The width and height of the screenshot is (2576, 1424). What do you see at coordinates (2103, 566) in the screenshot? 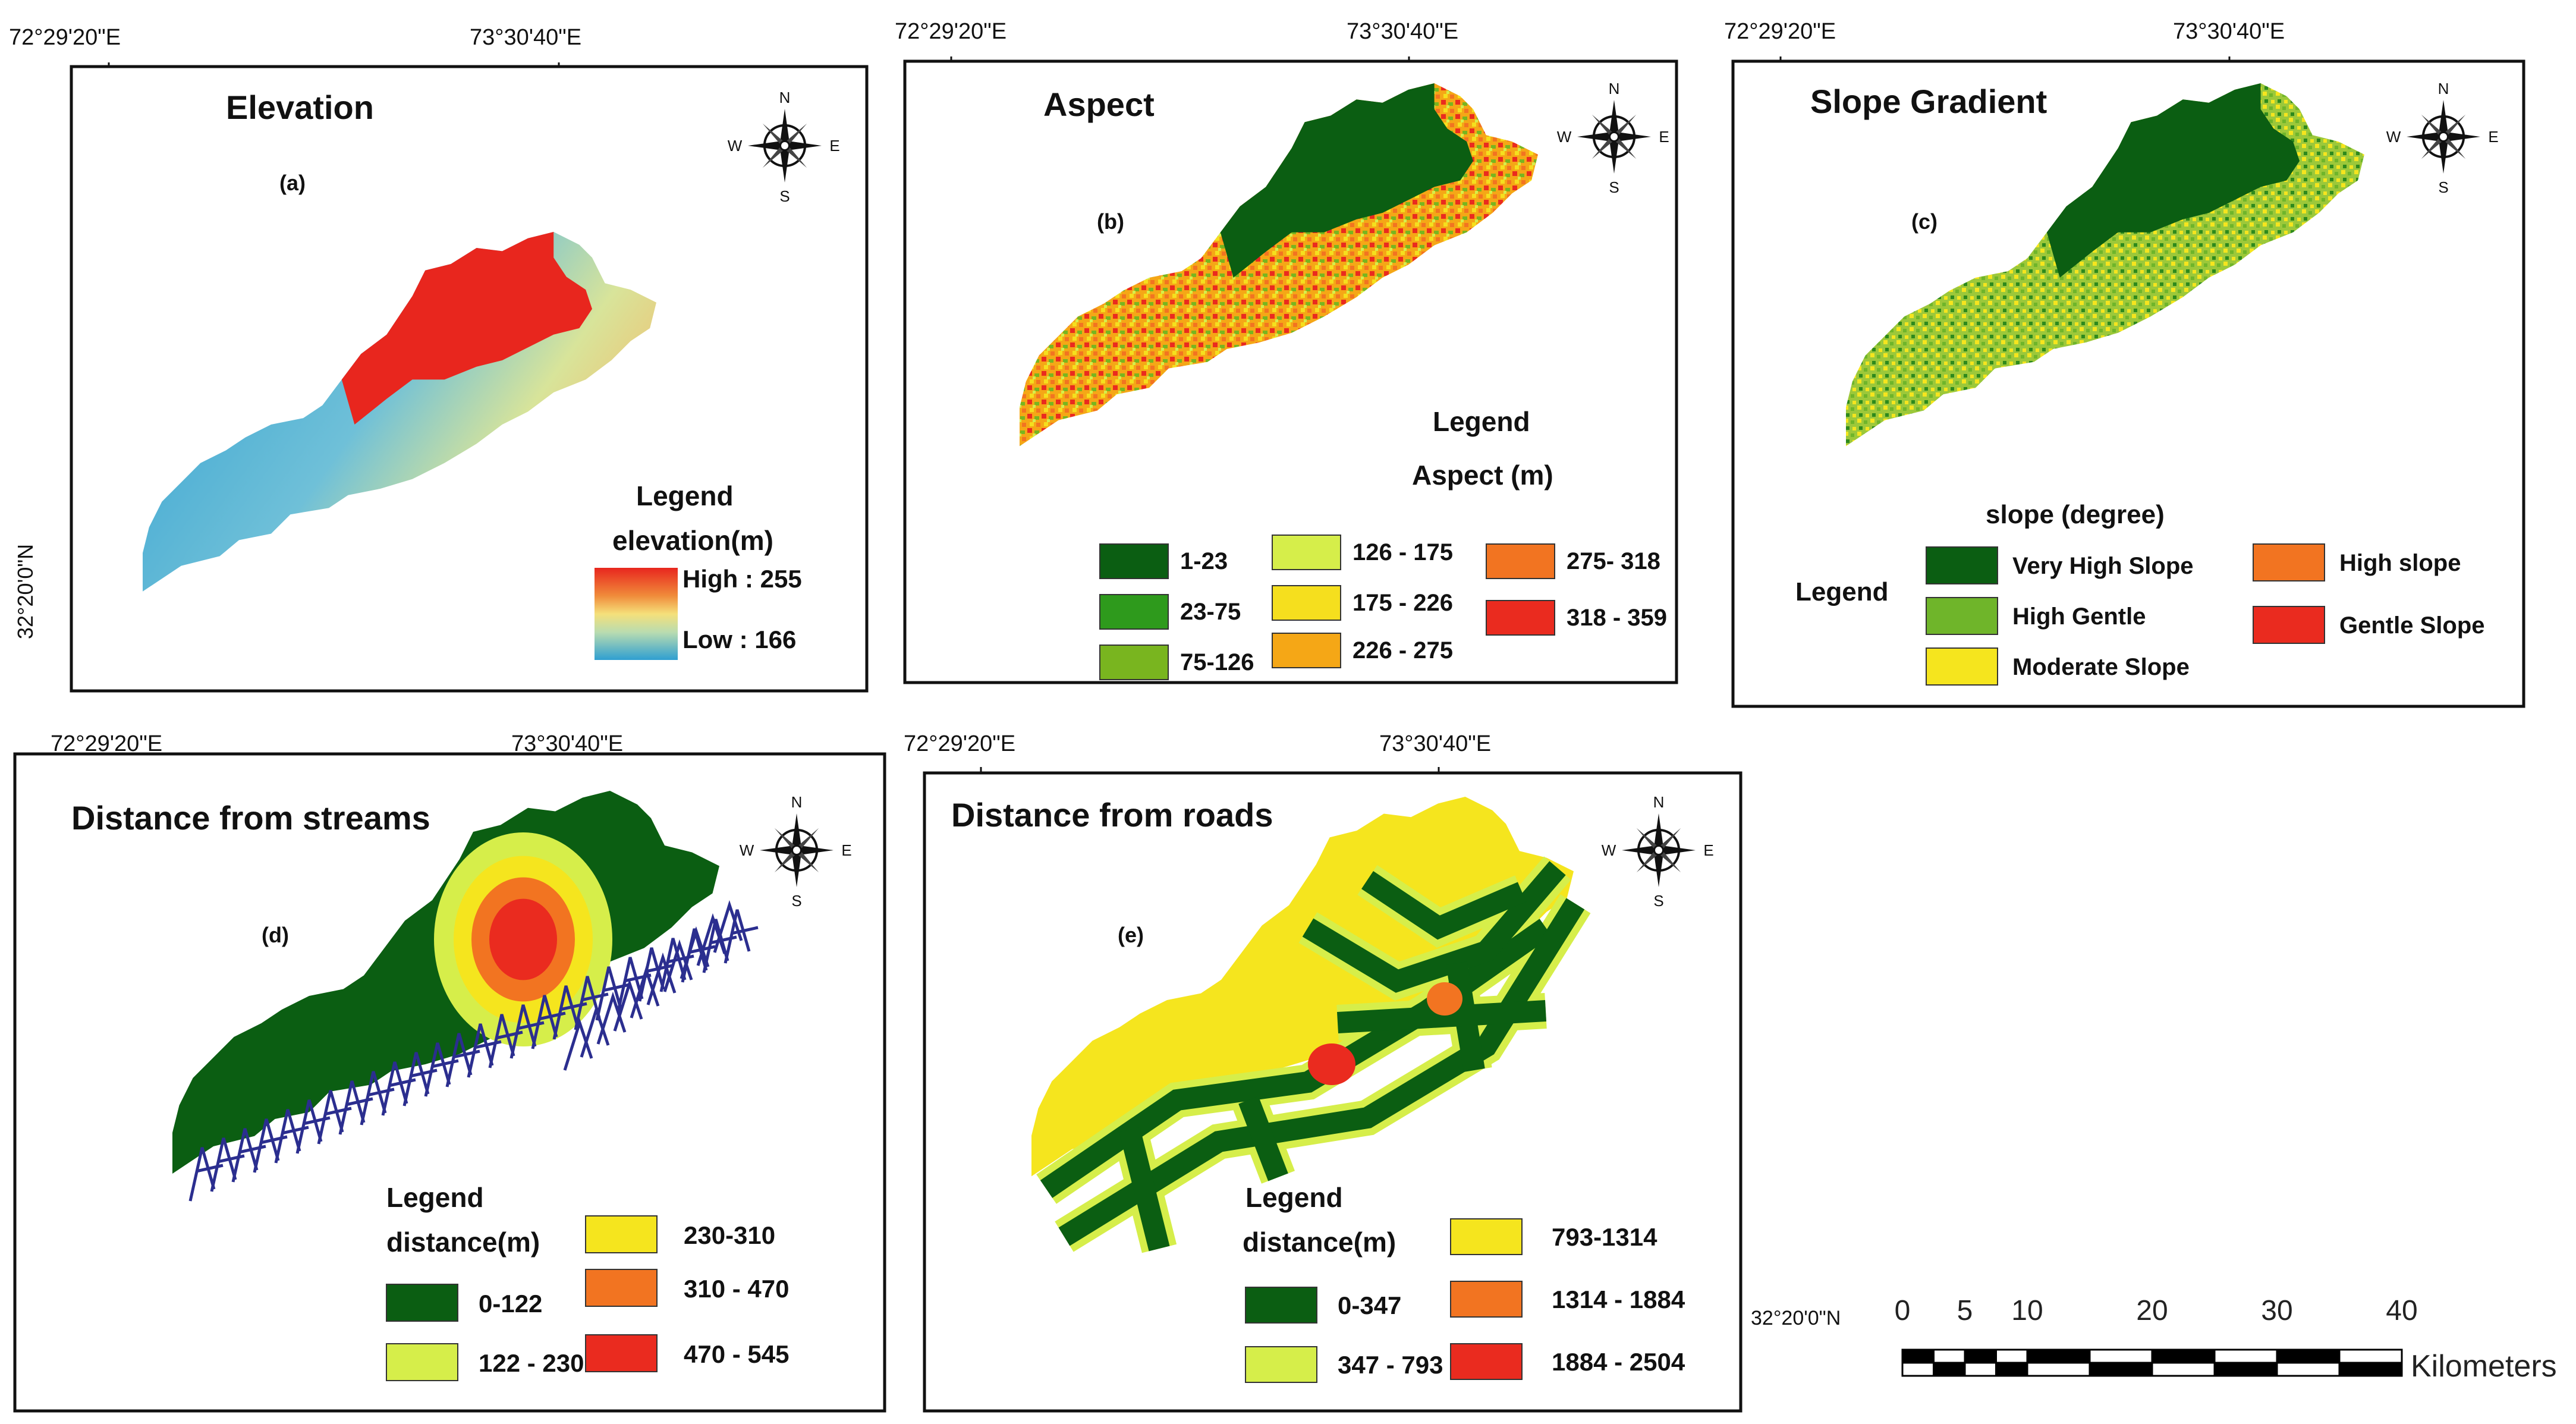
I see `slope-legend-label: Very High Slope` at bounding box center [2103, 566].